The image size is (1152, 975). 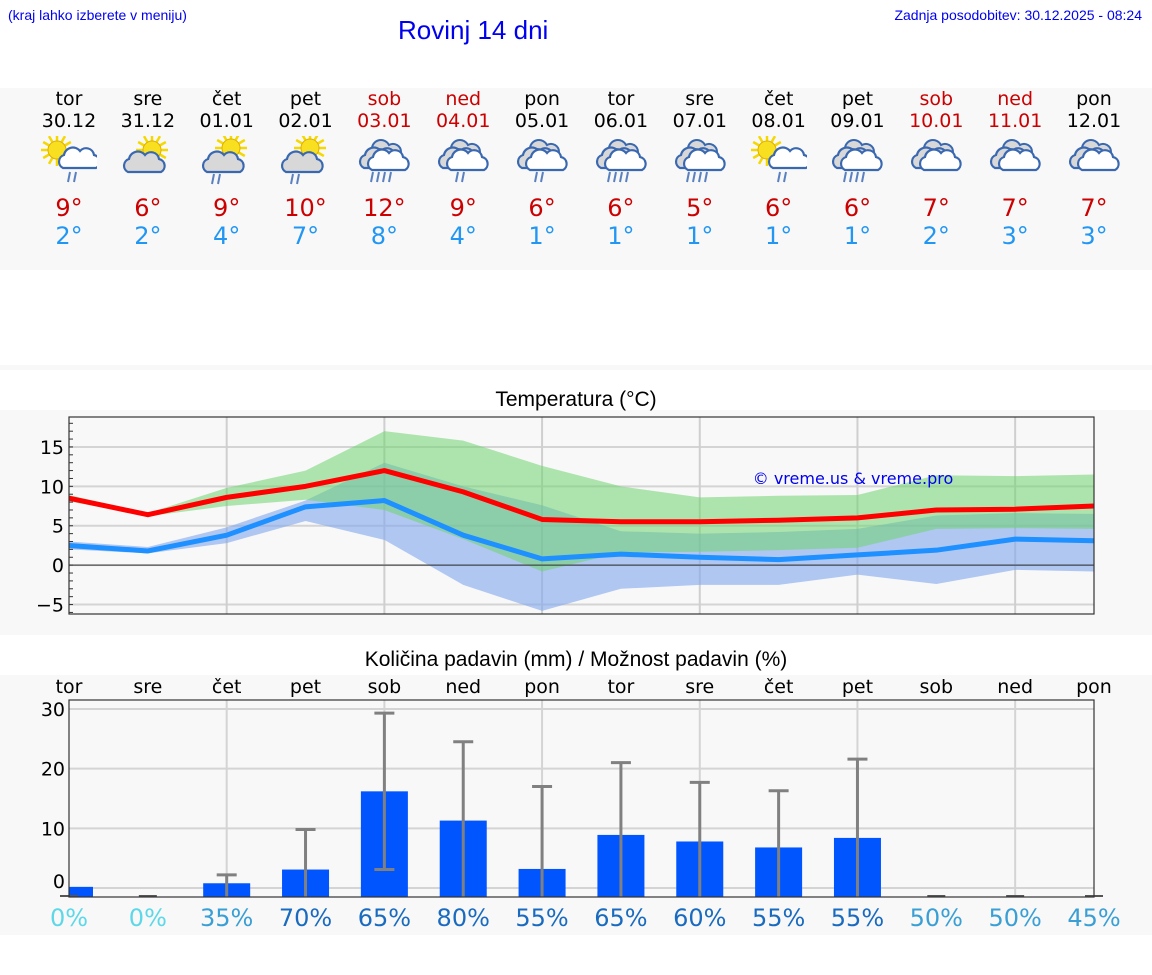 What do you see at coordinates (69, 121) in the screenshot?
I see `day-date: 30.12` at bounding box center [69, 121].